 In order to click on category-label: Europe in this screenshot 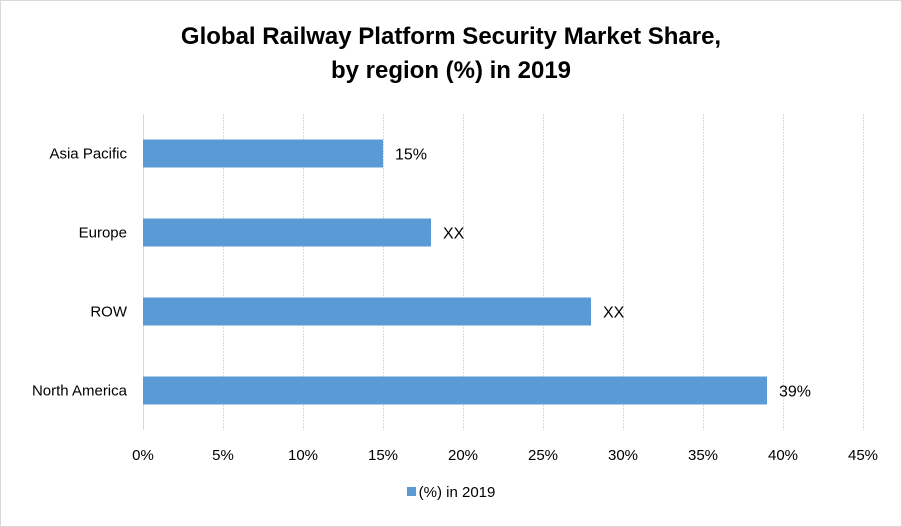, I will do `click(103, 233)`.